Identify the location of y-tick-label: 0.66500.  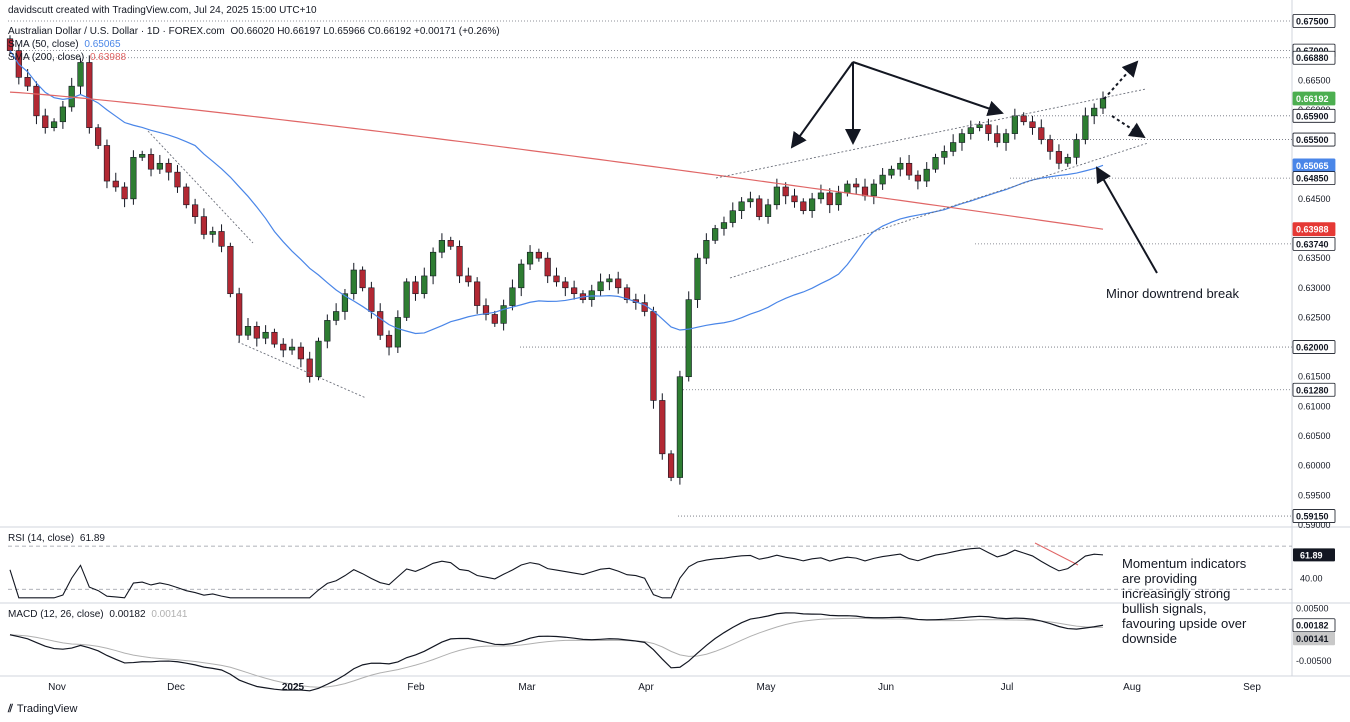
(1314, 80).